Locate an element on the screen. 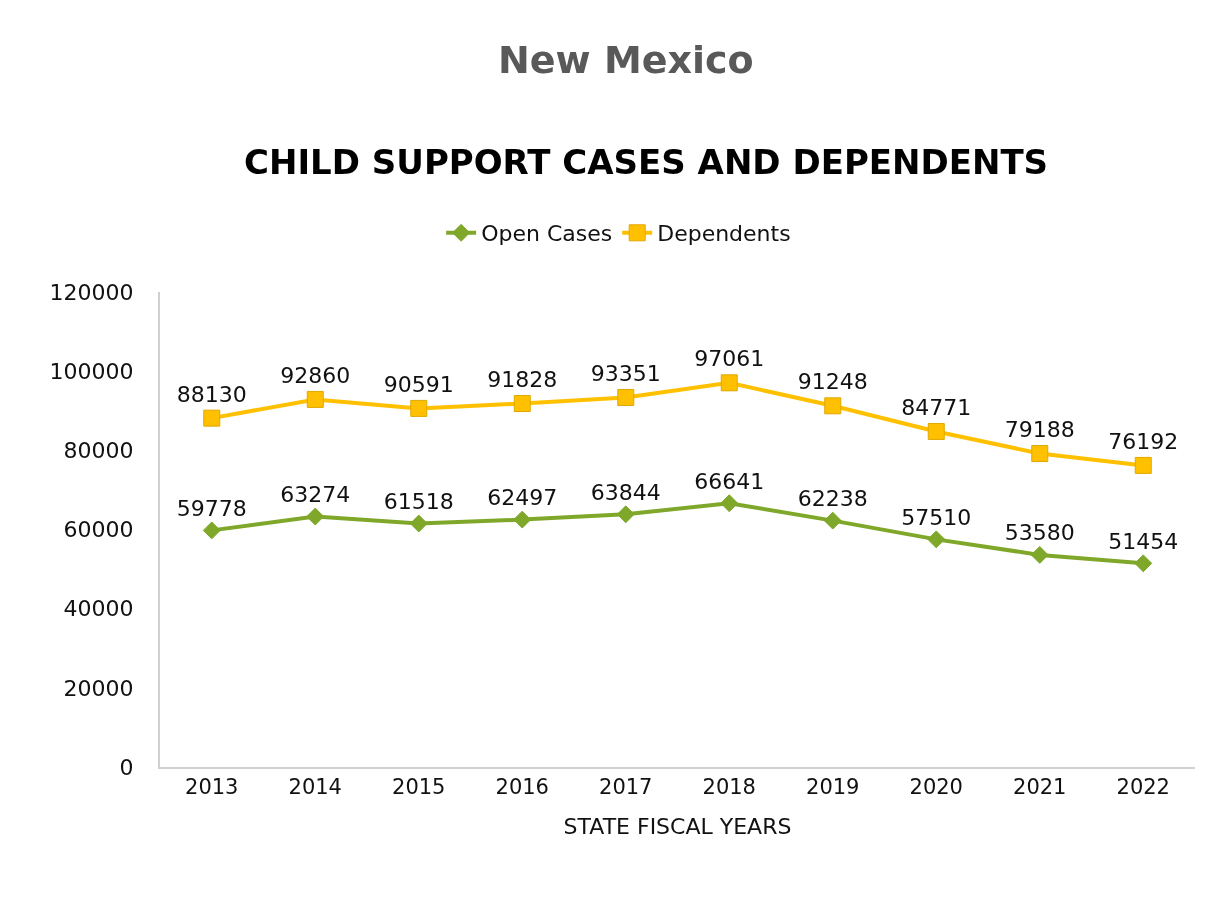 This screenshot has height=921, width=1213. data-label: 59778 is located at coordinates (211, 508).